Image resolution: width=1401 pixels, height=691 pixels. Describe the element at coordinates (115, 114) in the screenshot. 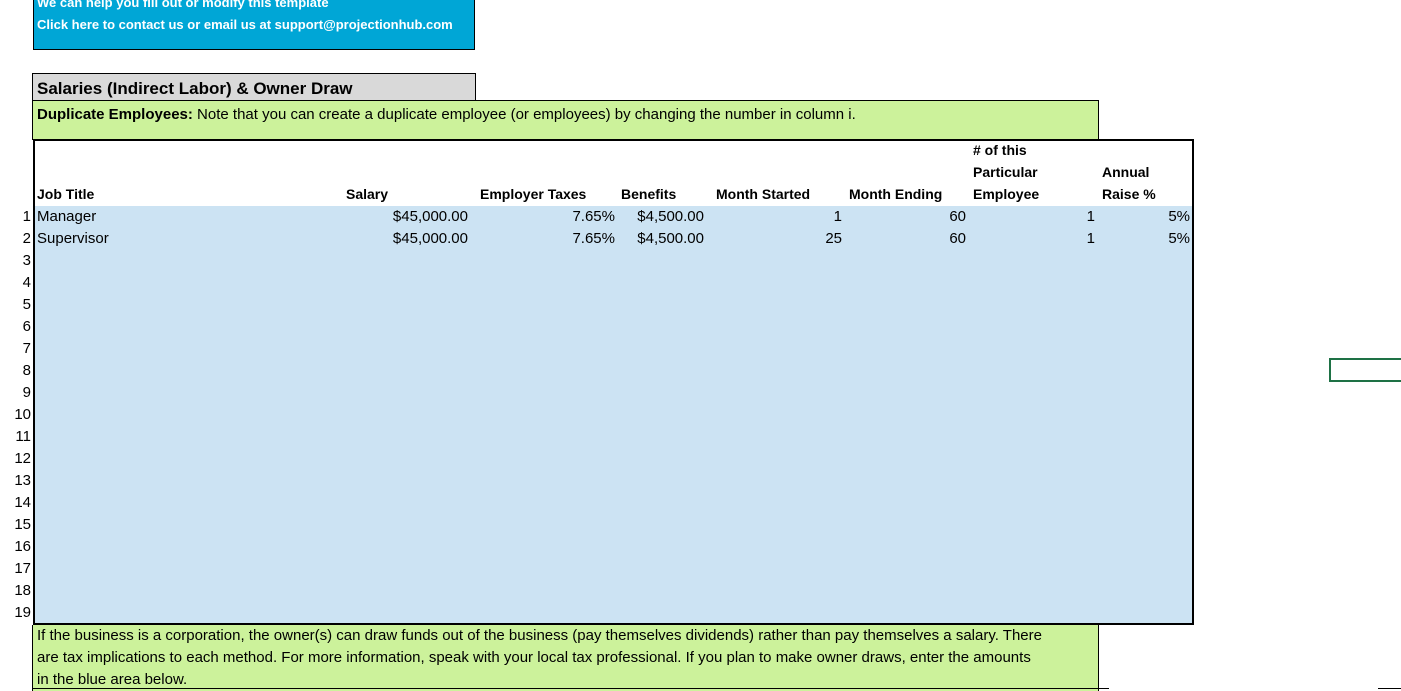

I see `duplicate-note-label: Duplicate Employees:` at that location.